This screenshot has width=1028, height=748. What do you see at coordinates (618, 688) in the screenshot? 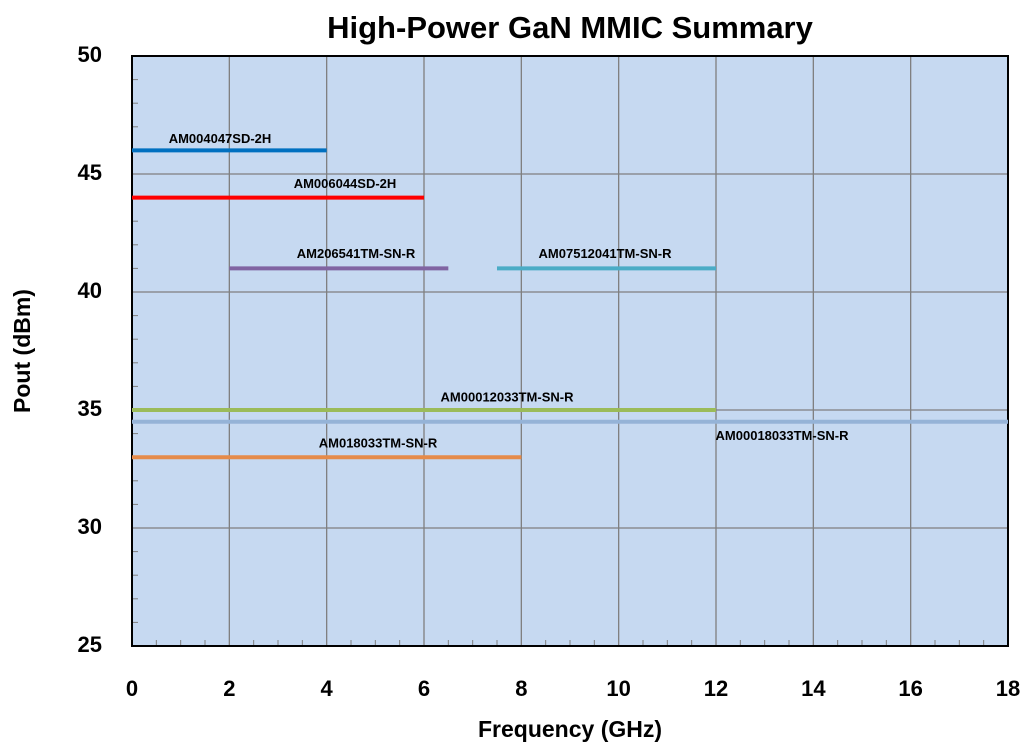
I see `x-tick-label: 10` at bounding box center [618, 688].